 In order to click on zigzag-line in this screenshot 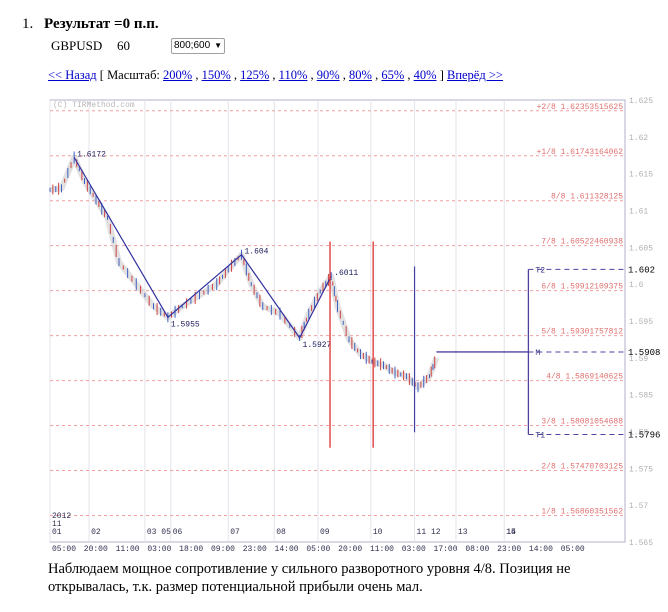, I will do `click(202, 248)`.